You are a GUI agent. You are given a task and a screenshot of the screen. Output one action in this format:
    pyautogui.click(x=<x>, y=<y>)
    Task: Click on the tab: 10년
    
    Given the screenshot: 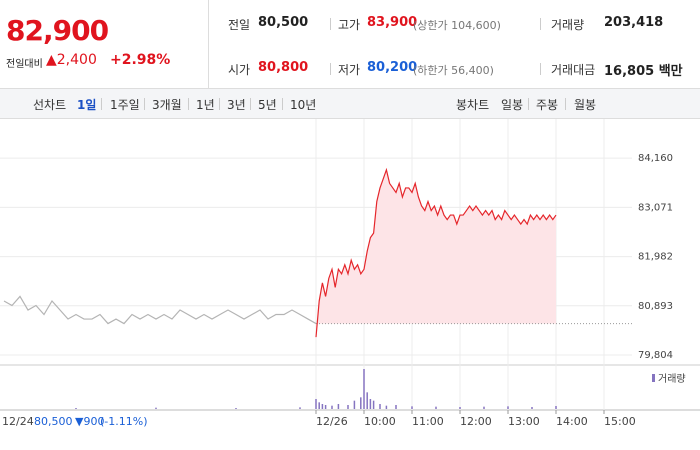 What is the action you would take?
    pyautogui.click(x=303, y=105)
    